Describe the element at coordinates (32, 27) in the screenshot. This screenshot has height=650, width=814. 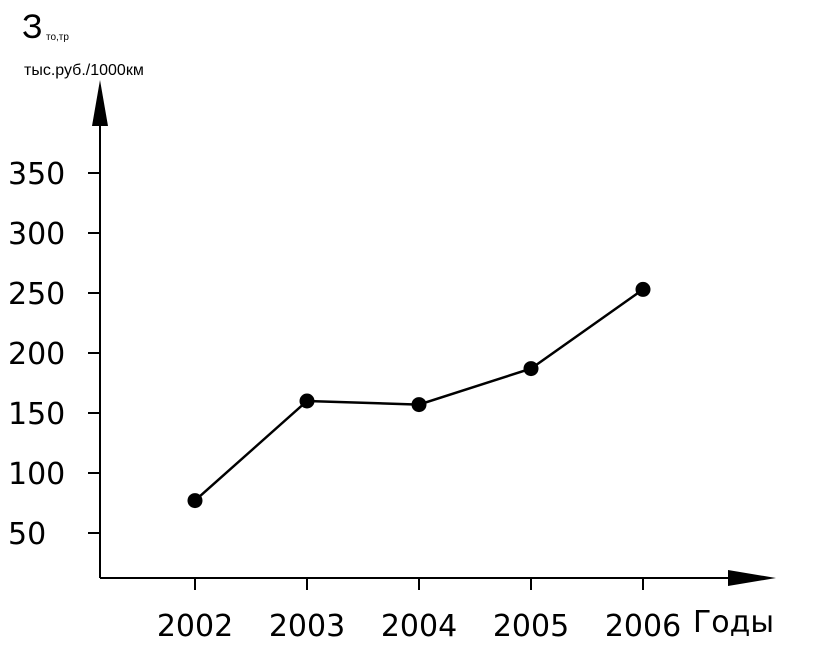
I see `chart-title-main: З` at that location.